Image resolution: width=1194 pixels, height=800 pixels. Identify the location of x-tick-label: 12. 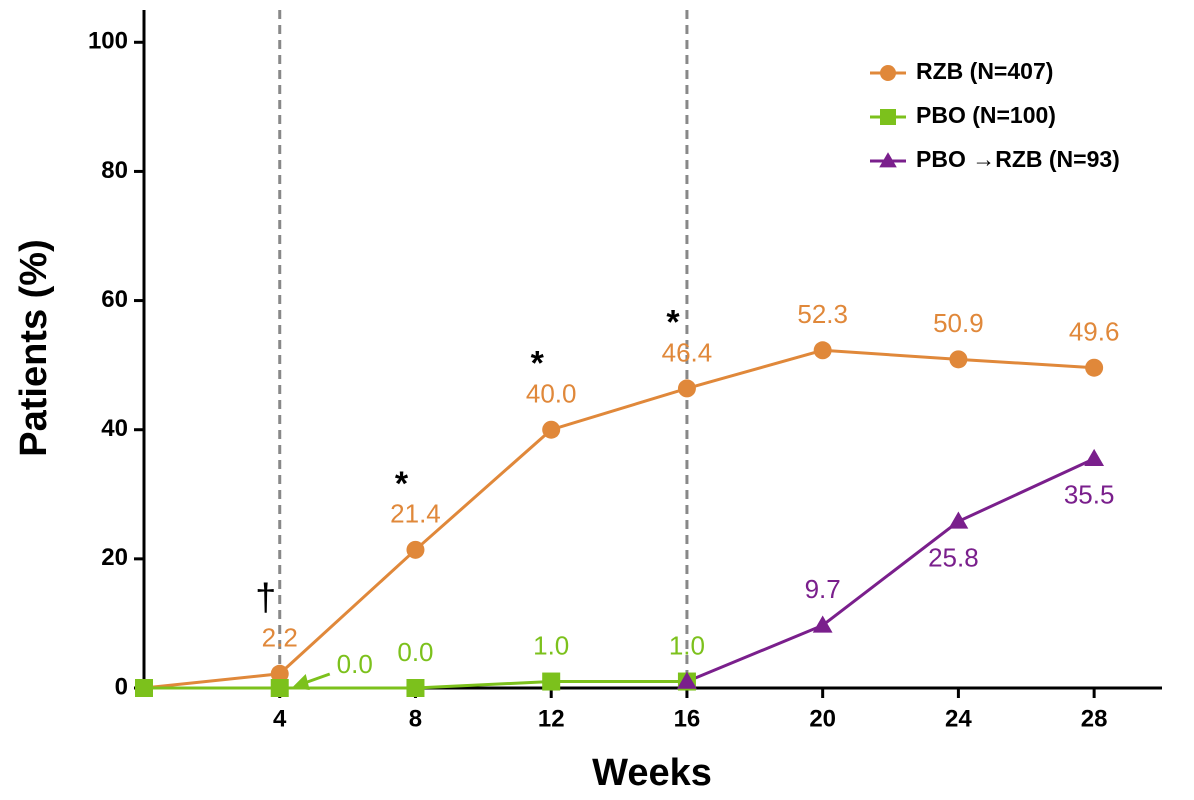
(551, 718).